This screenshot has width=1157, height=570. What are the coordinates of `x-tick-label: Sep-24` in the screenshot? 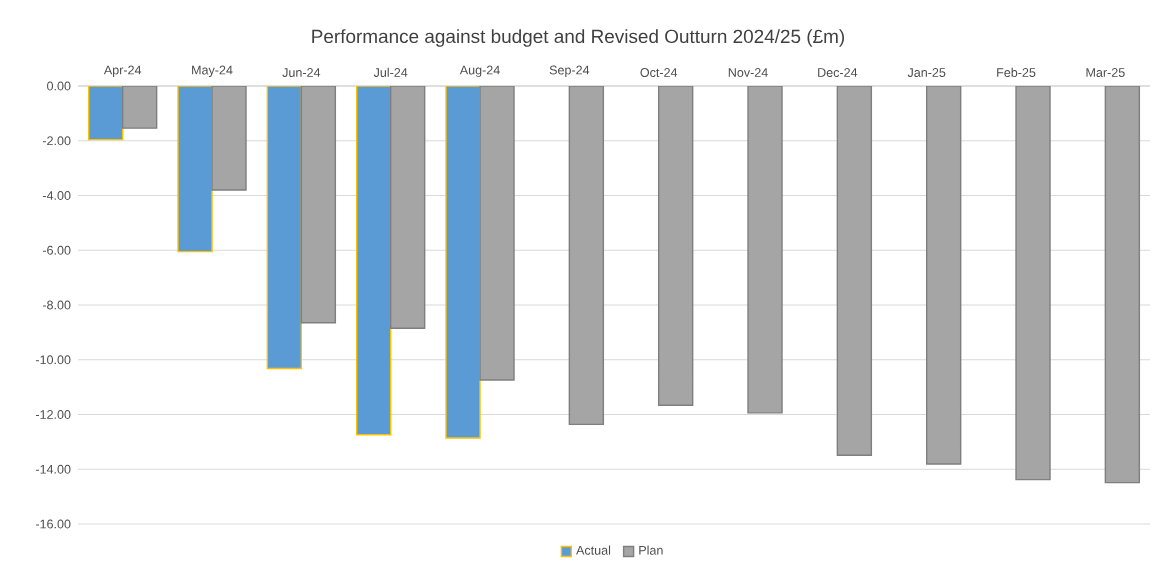 It's located at (569, 71).